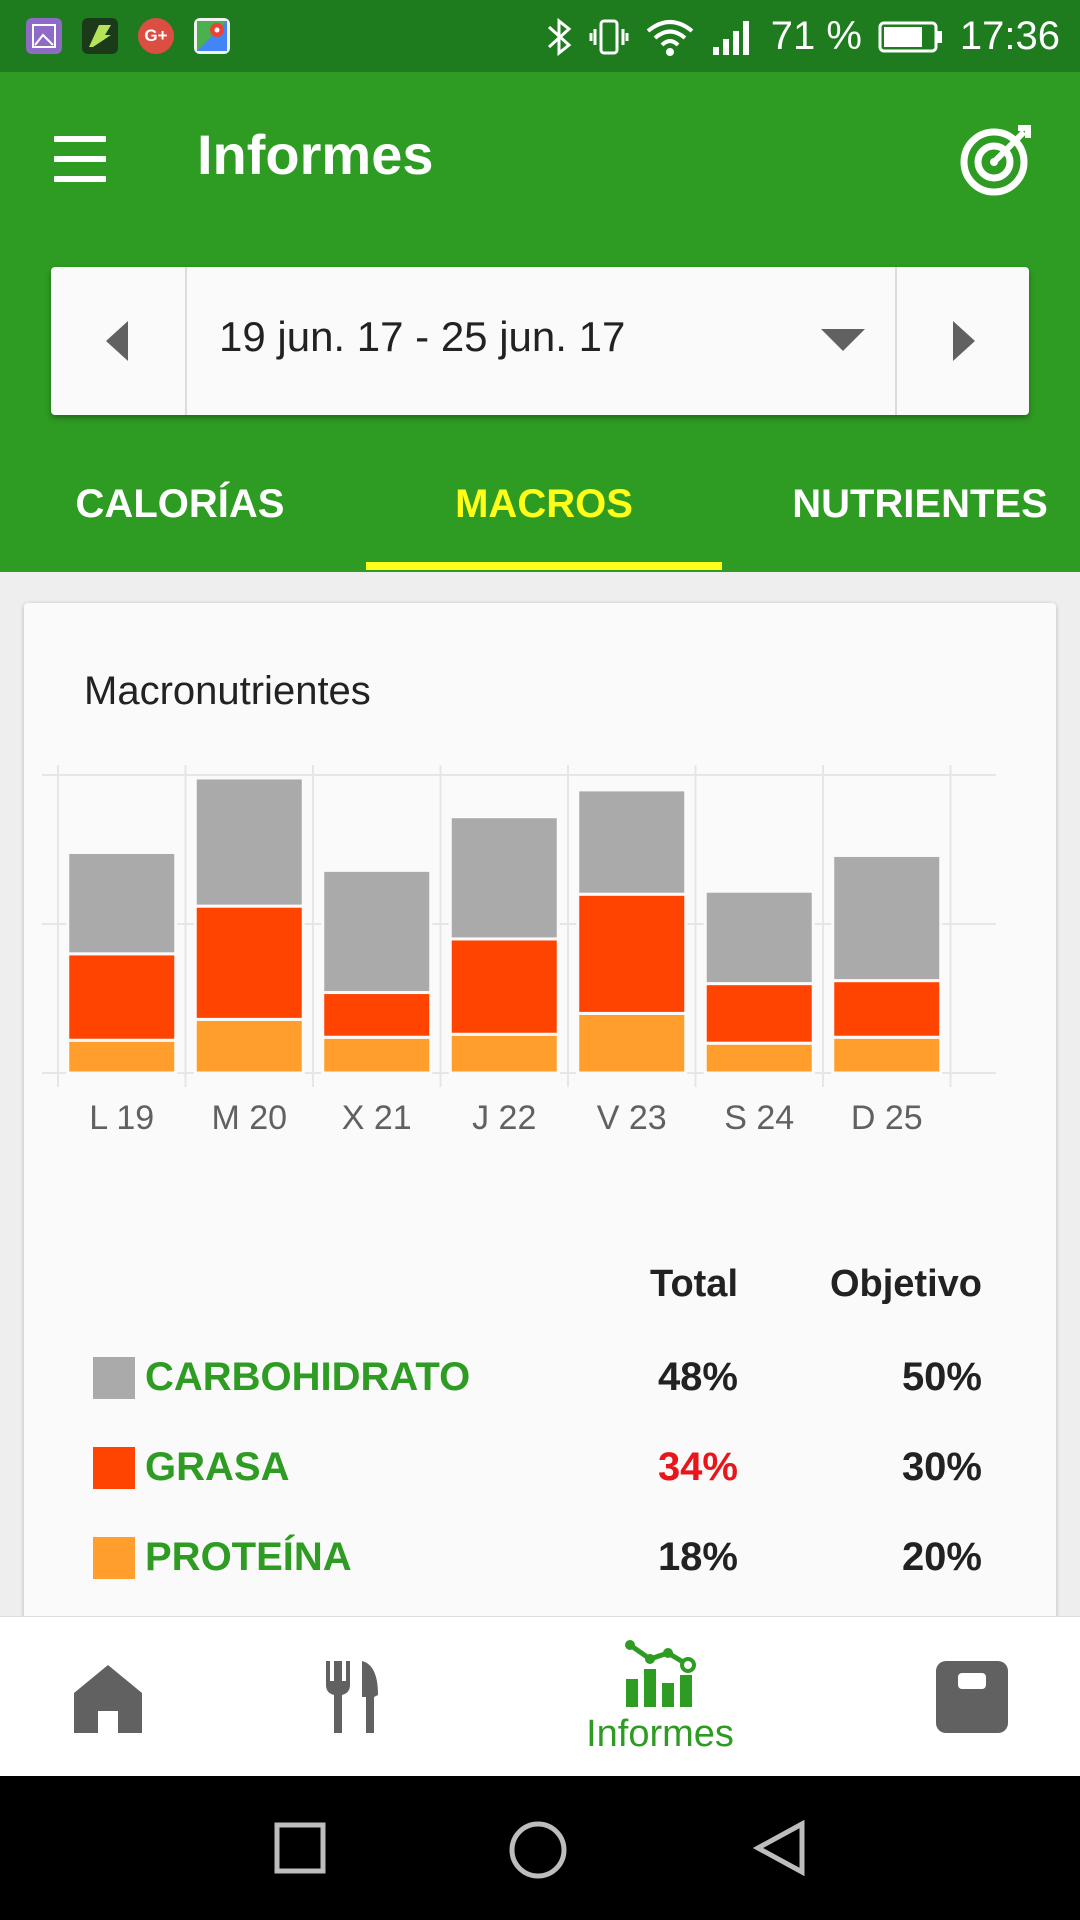 The image size is (1080, 1920). I want to click on goals-button, so click(998, 158).